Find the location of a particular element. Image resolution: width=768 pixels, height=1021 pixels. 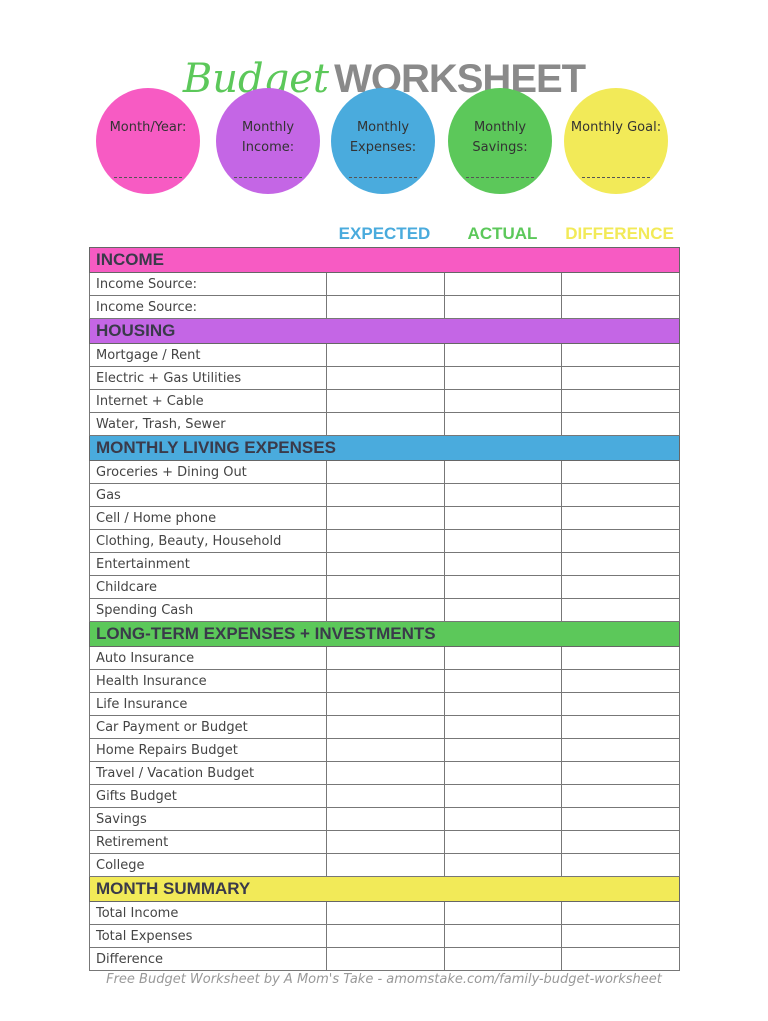

row-label: Home Repairs Budget is located at coordinates (208, 750).